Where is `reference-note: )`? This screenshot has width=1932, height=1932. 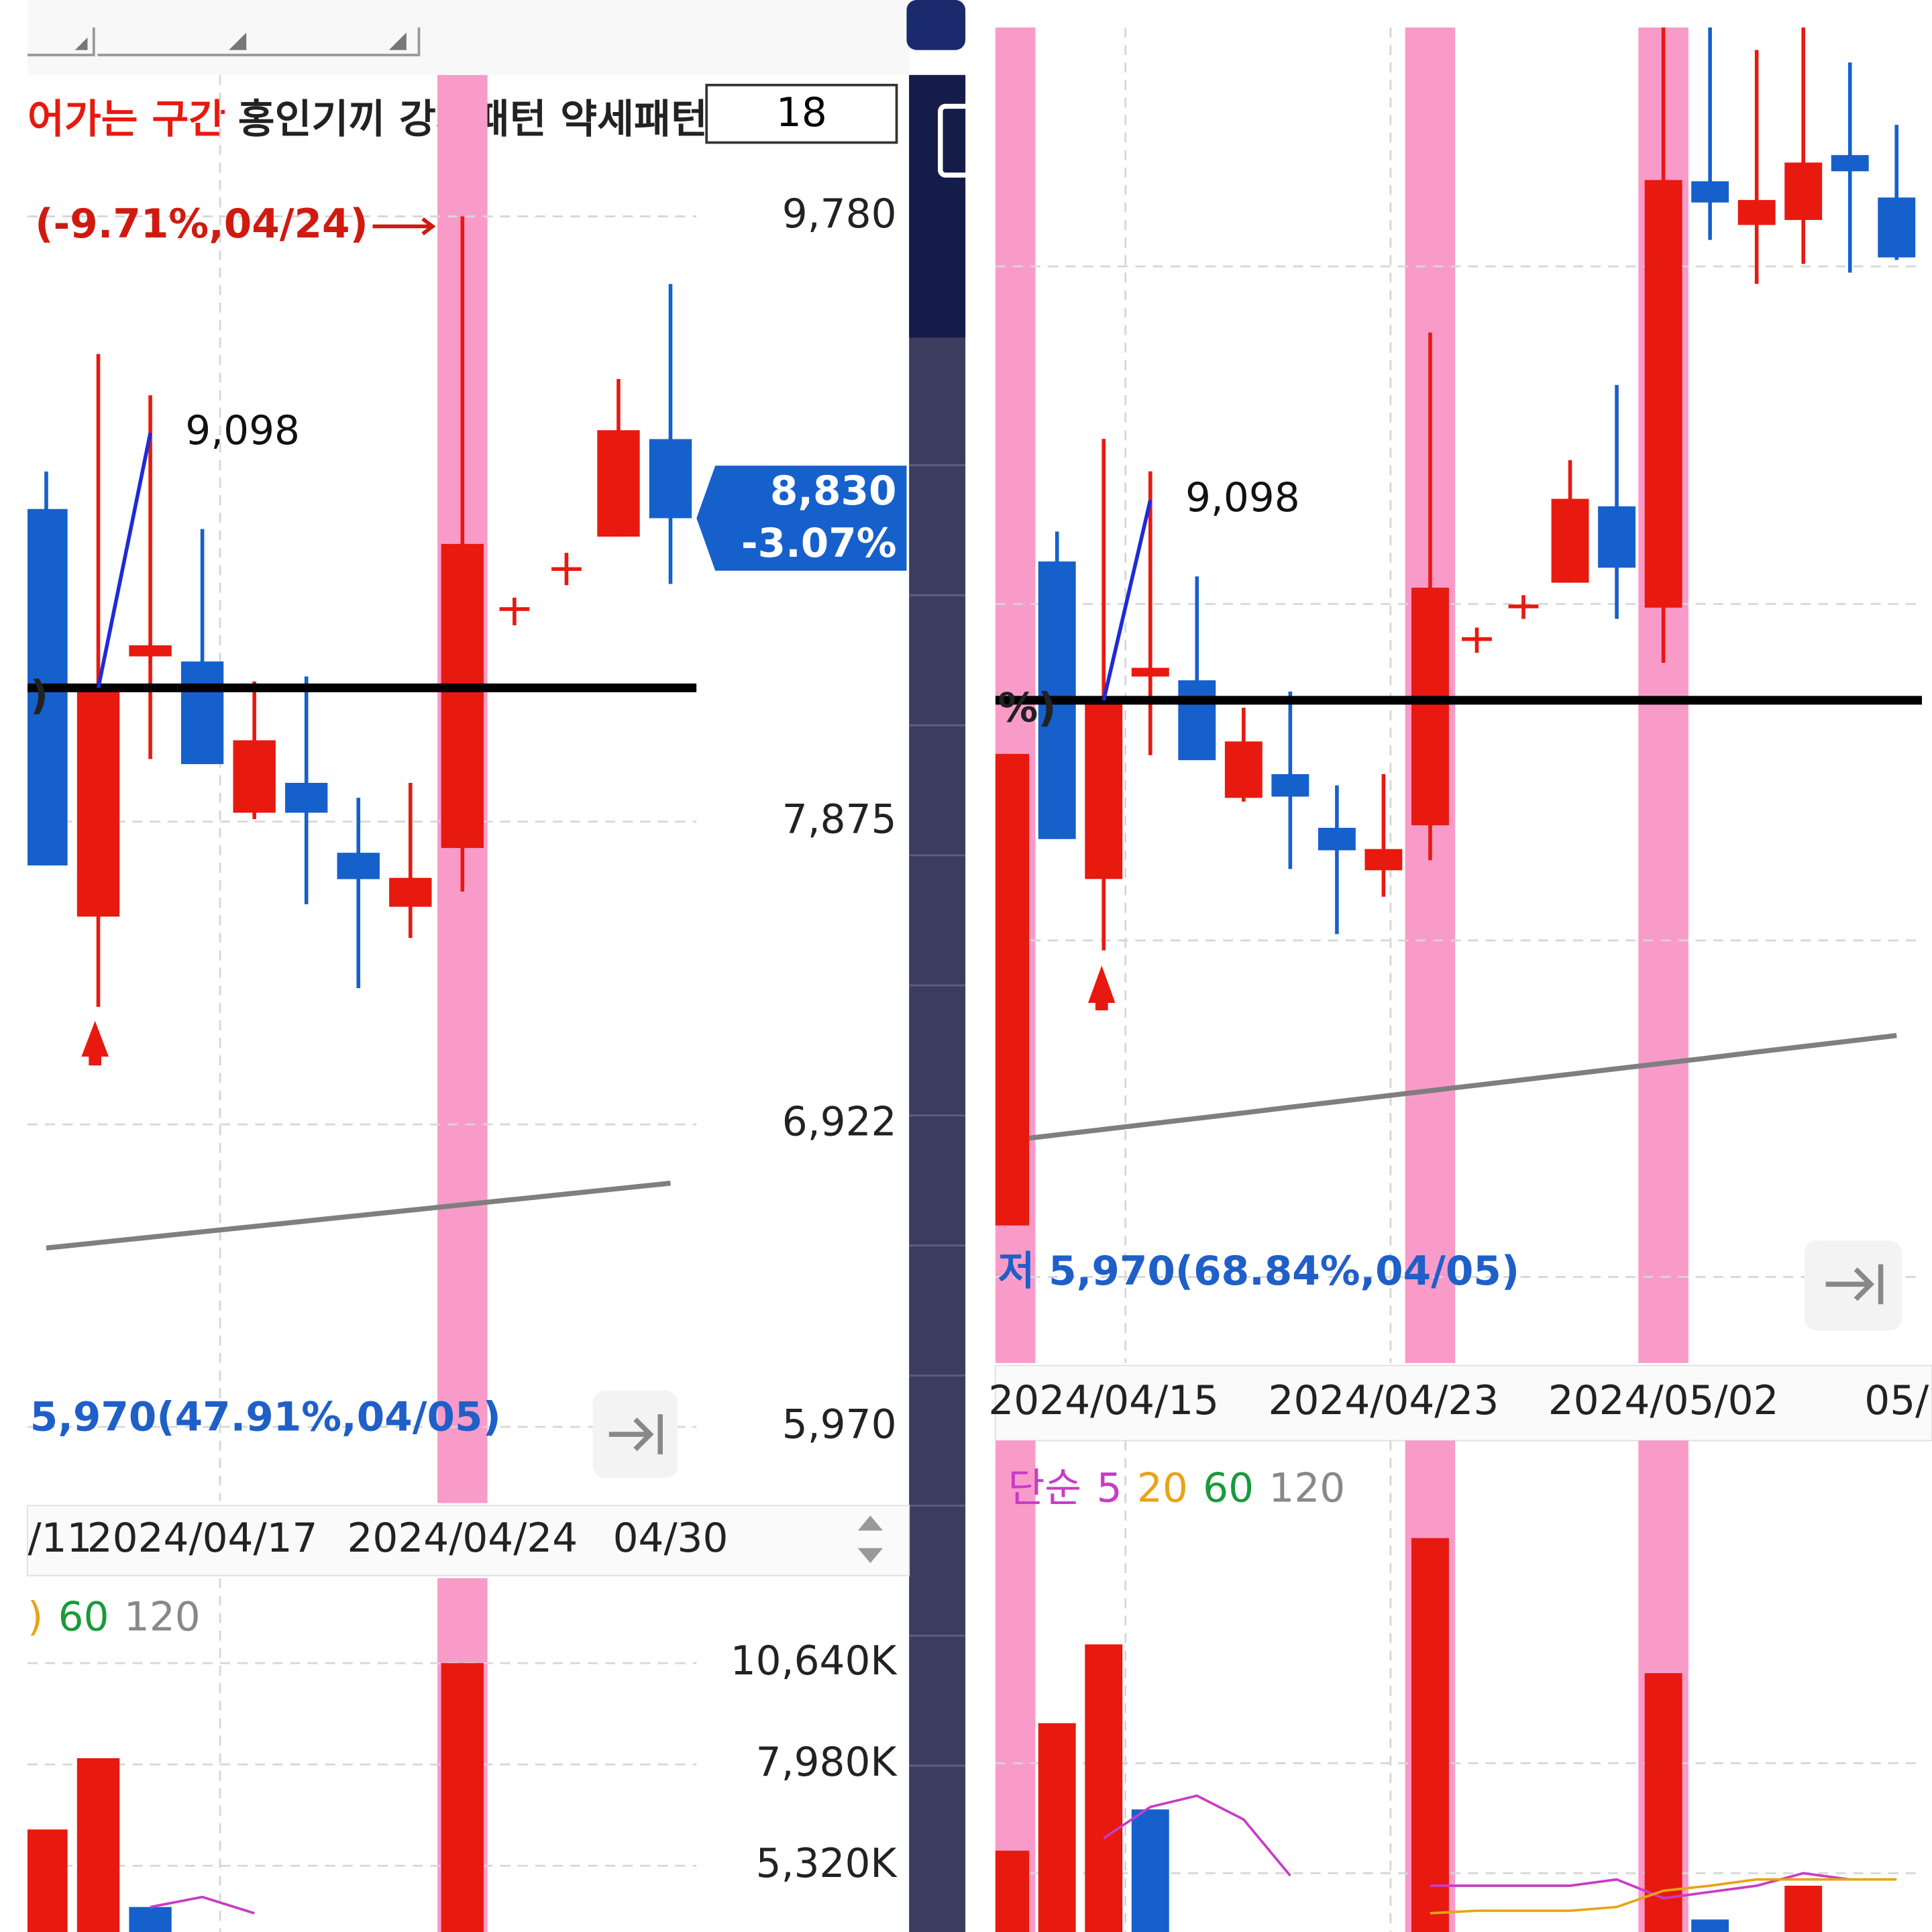
reference-note: ) is located at coordinates (39, 696).